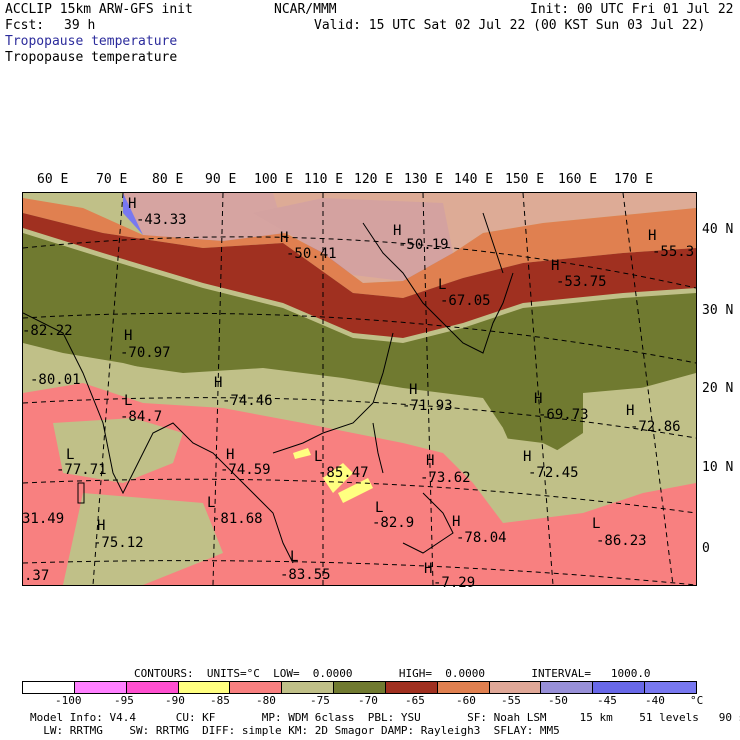 This screenshot has height=740, width=740. What do you see at coordinates (141, 417) in the screenshot?
I see `low-value: -84.7` at bounding box center [141, 417].